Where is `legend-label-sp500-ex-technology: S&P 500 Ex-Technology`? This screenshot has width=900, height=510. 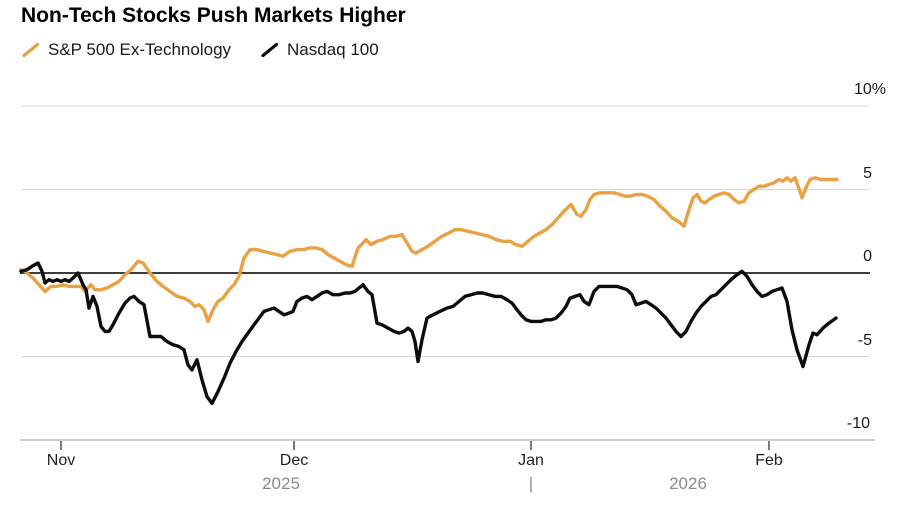
legend-label-sp500-ex-technology: S&P 500 Ex-Technology is located at coordinates (140, 49).